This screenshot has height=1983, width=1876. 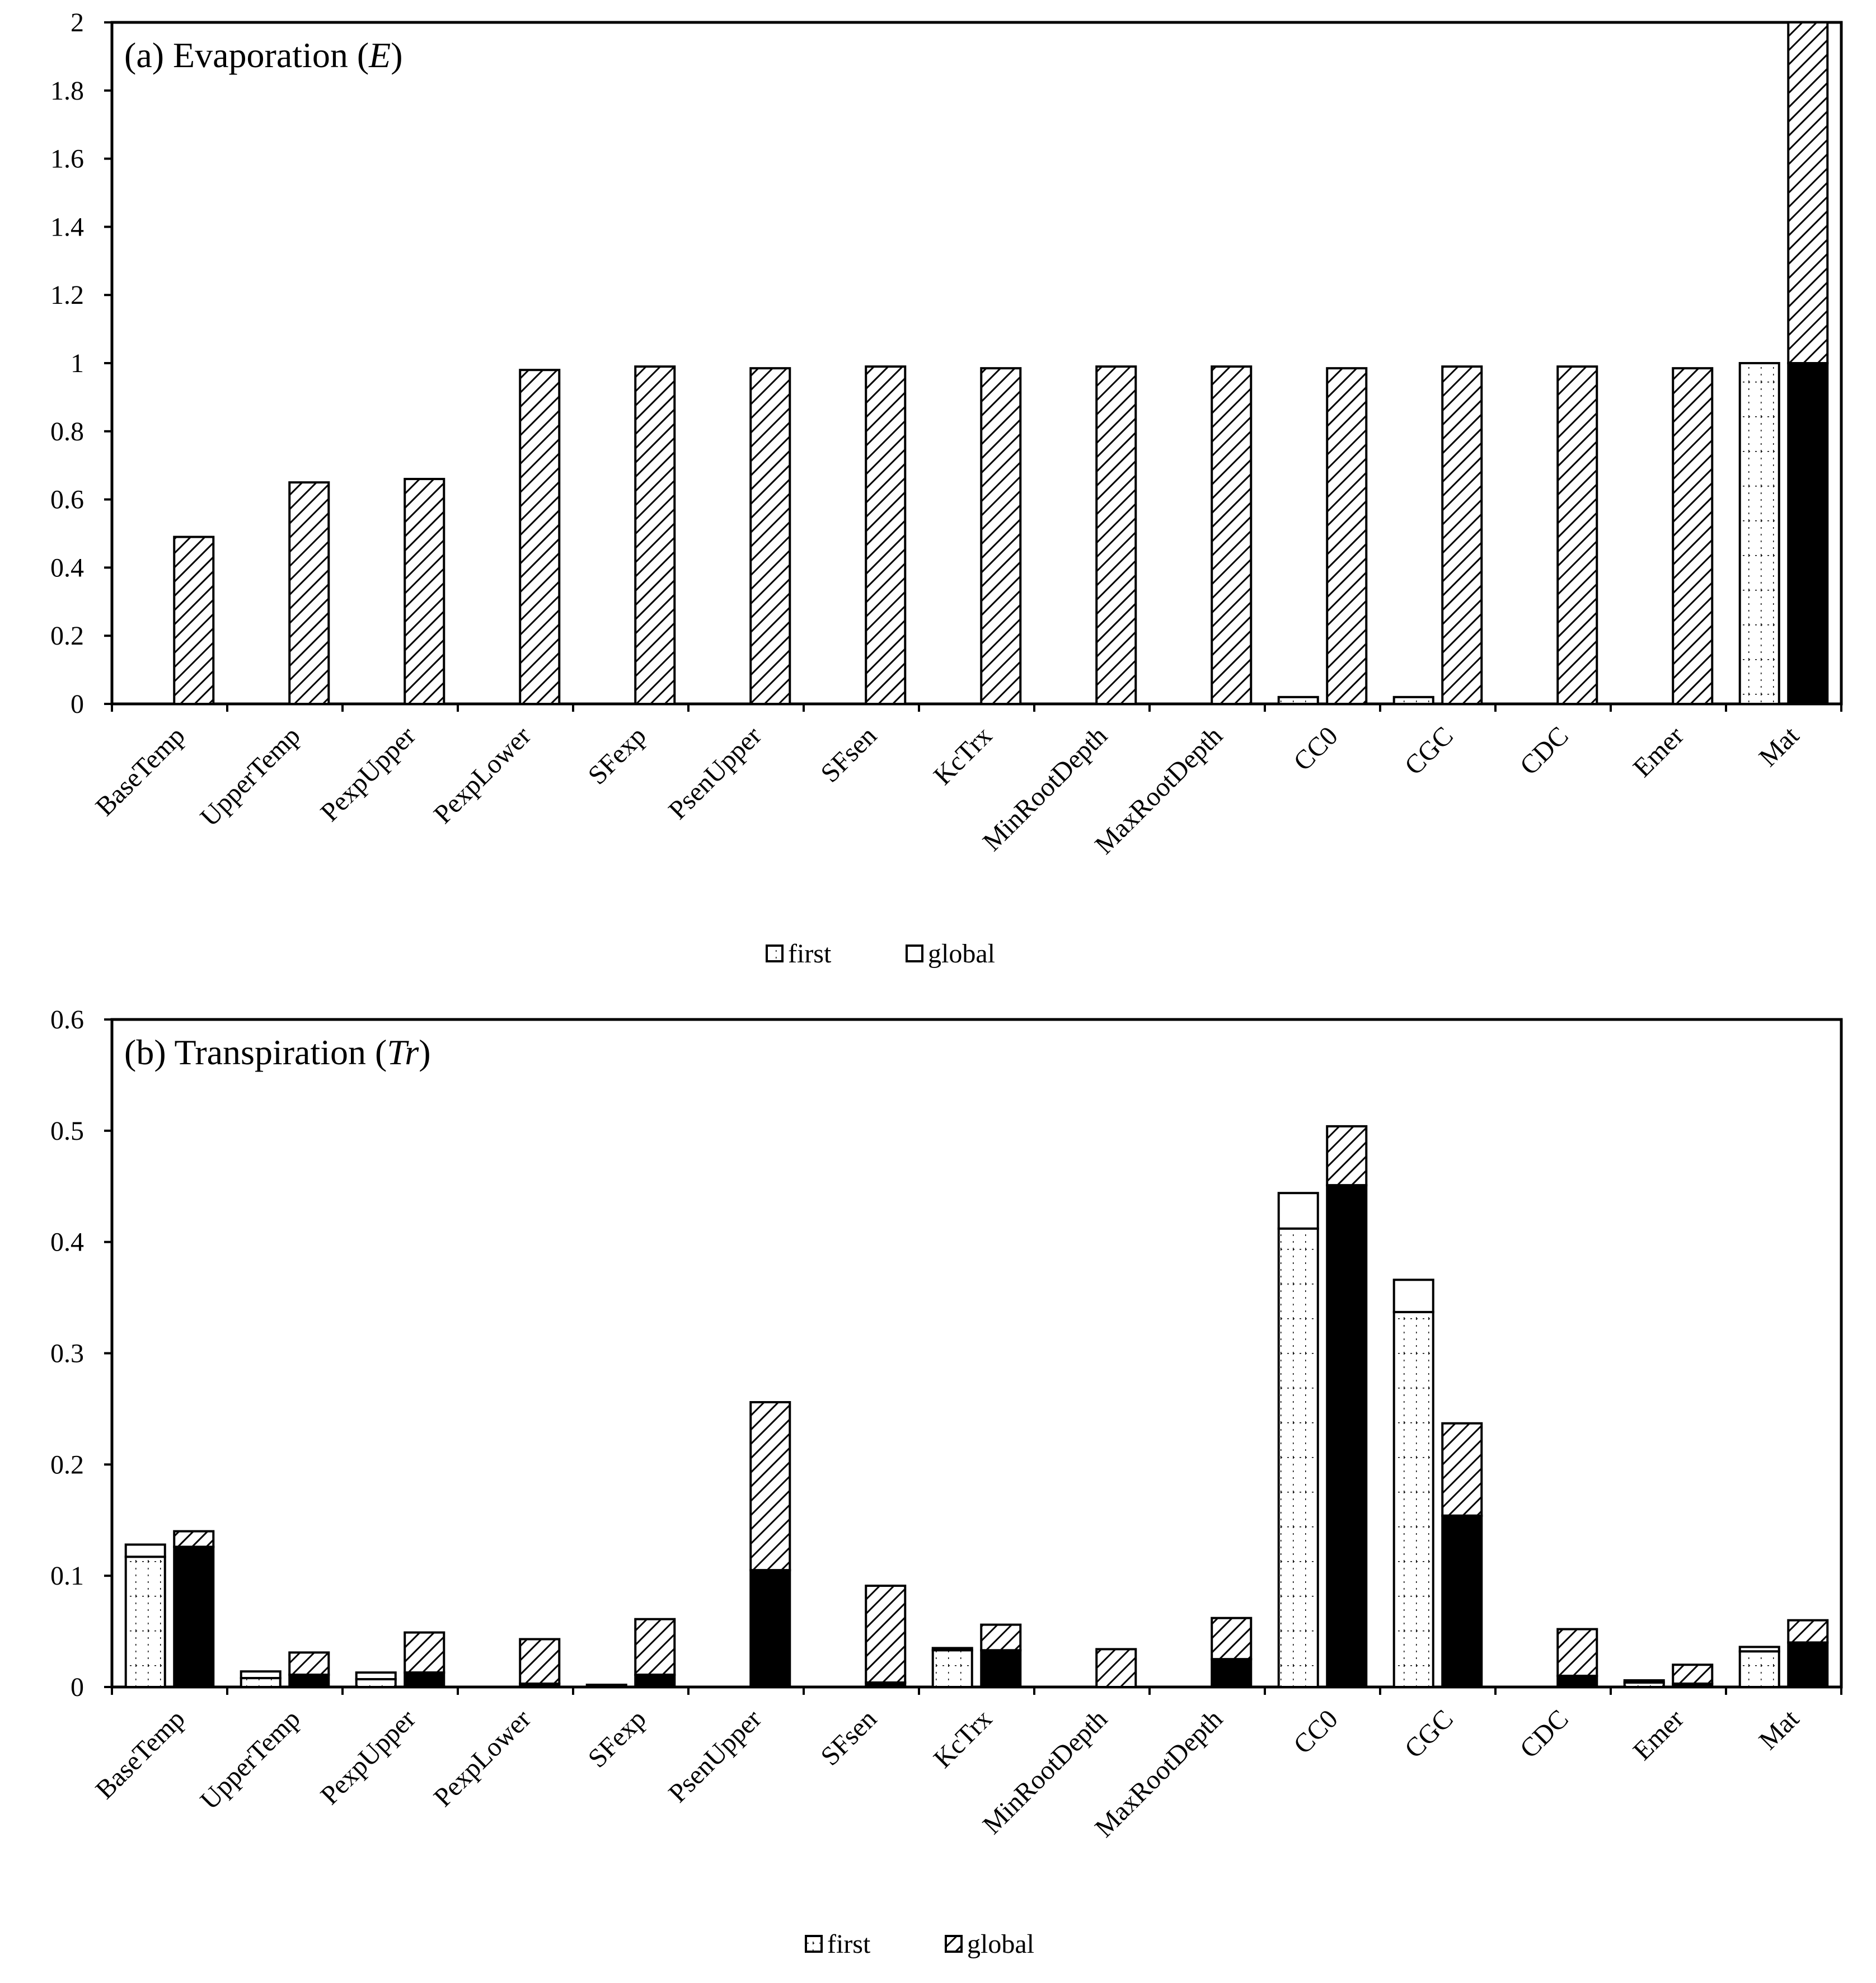 I want to click on title-variable: Tr, so click(x=403, y=1052).